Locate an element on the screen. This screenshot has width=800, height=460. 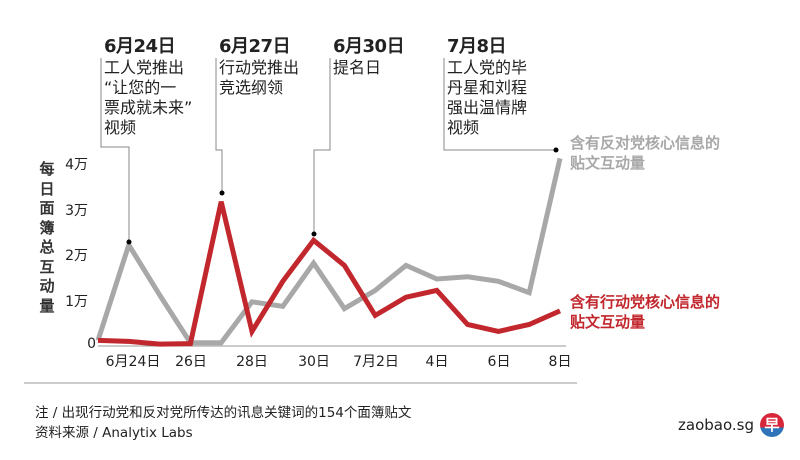
brand-name: zaobao.sg is located at coordinates (716, 425).